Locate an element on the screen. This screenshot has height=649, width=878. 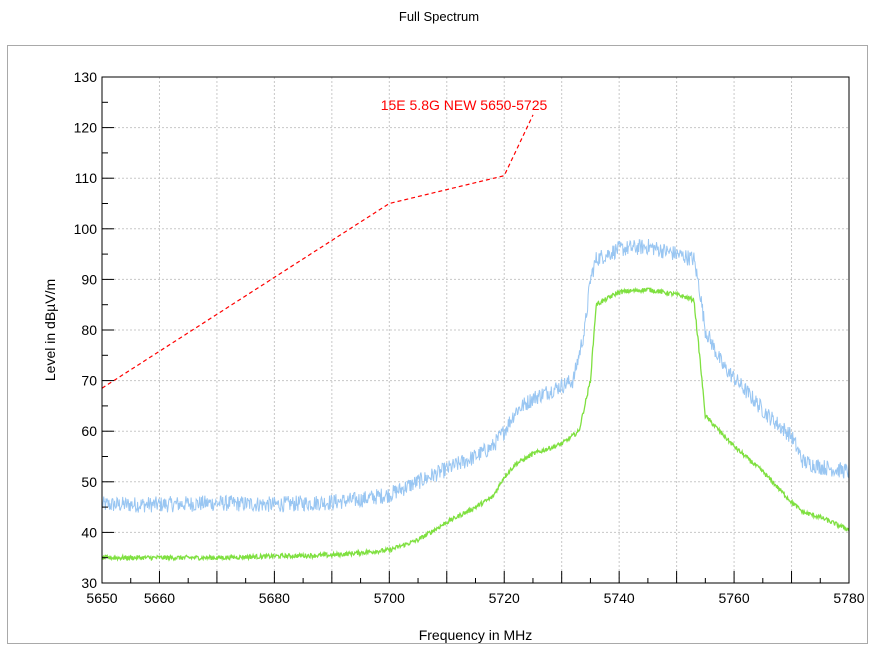
y-tick-label: 90 is located at coordinates (89, 279).